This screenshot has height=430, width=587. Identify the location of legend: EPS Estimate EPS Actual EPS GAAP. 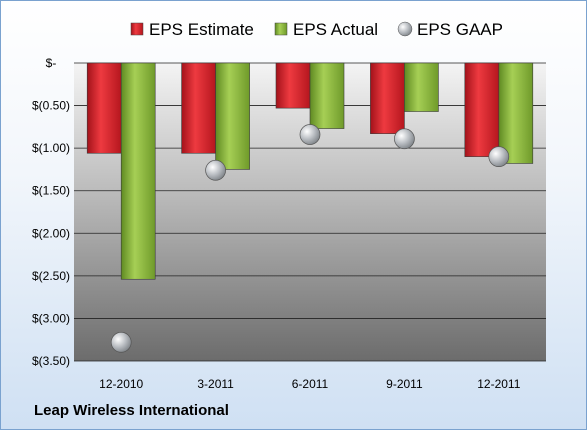
(316, 29).